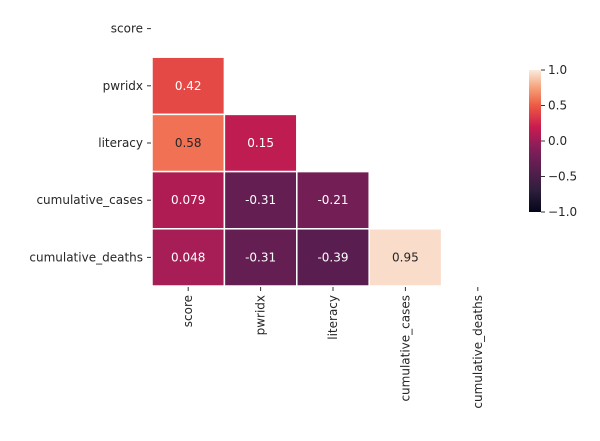 The width and height of the screenshot is (600, 441). What do you see at coordinates (333, 317) in the screenshot?
I see `x-tick-label: literacy` at bounding box center [333, 317].